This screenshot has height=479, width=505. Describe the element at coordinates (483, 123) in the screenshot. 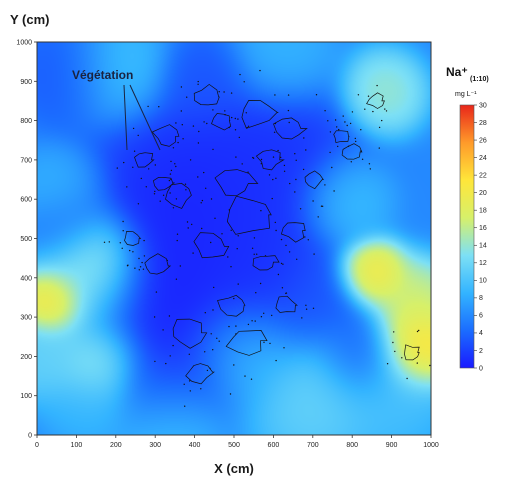

I see `colorbar-tick-label-14: 28` at that location.